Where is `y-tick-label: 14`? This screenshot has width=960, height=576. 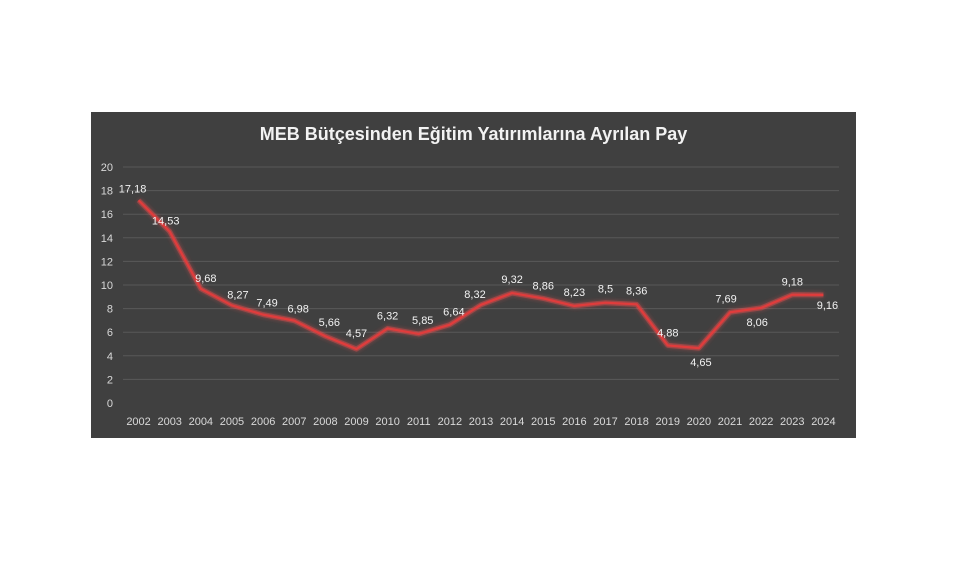
y-tick-label: 14 is located at coordinates (107, 239).